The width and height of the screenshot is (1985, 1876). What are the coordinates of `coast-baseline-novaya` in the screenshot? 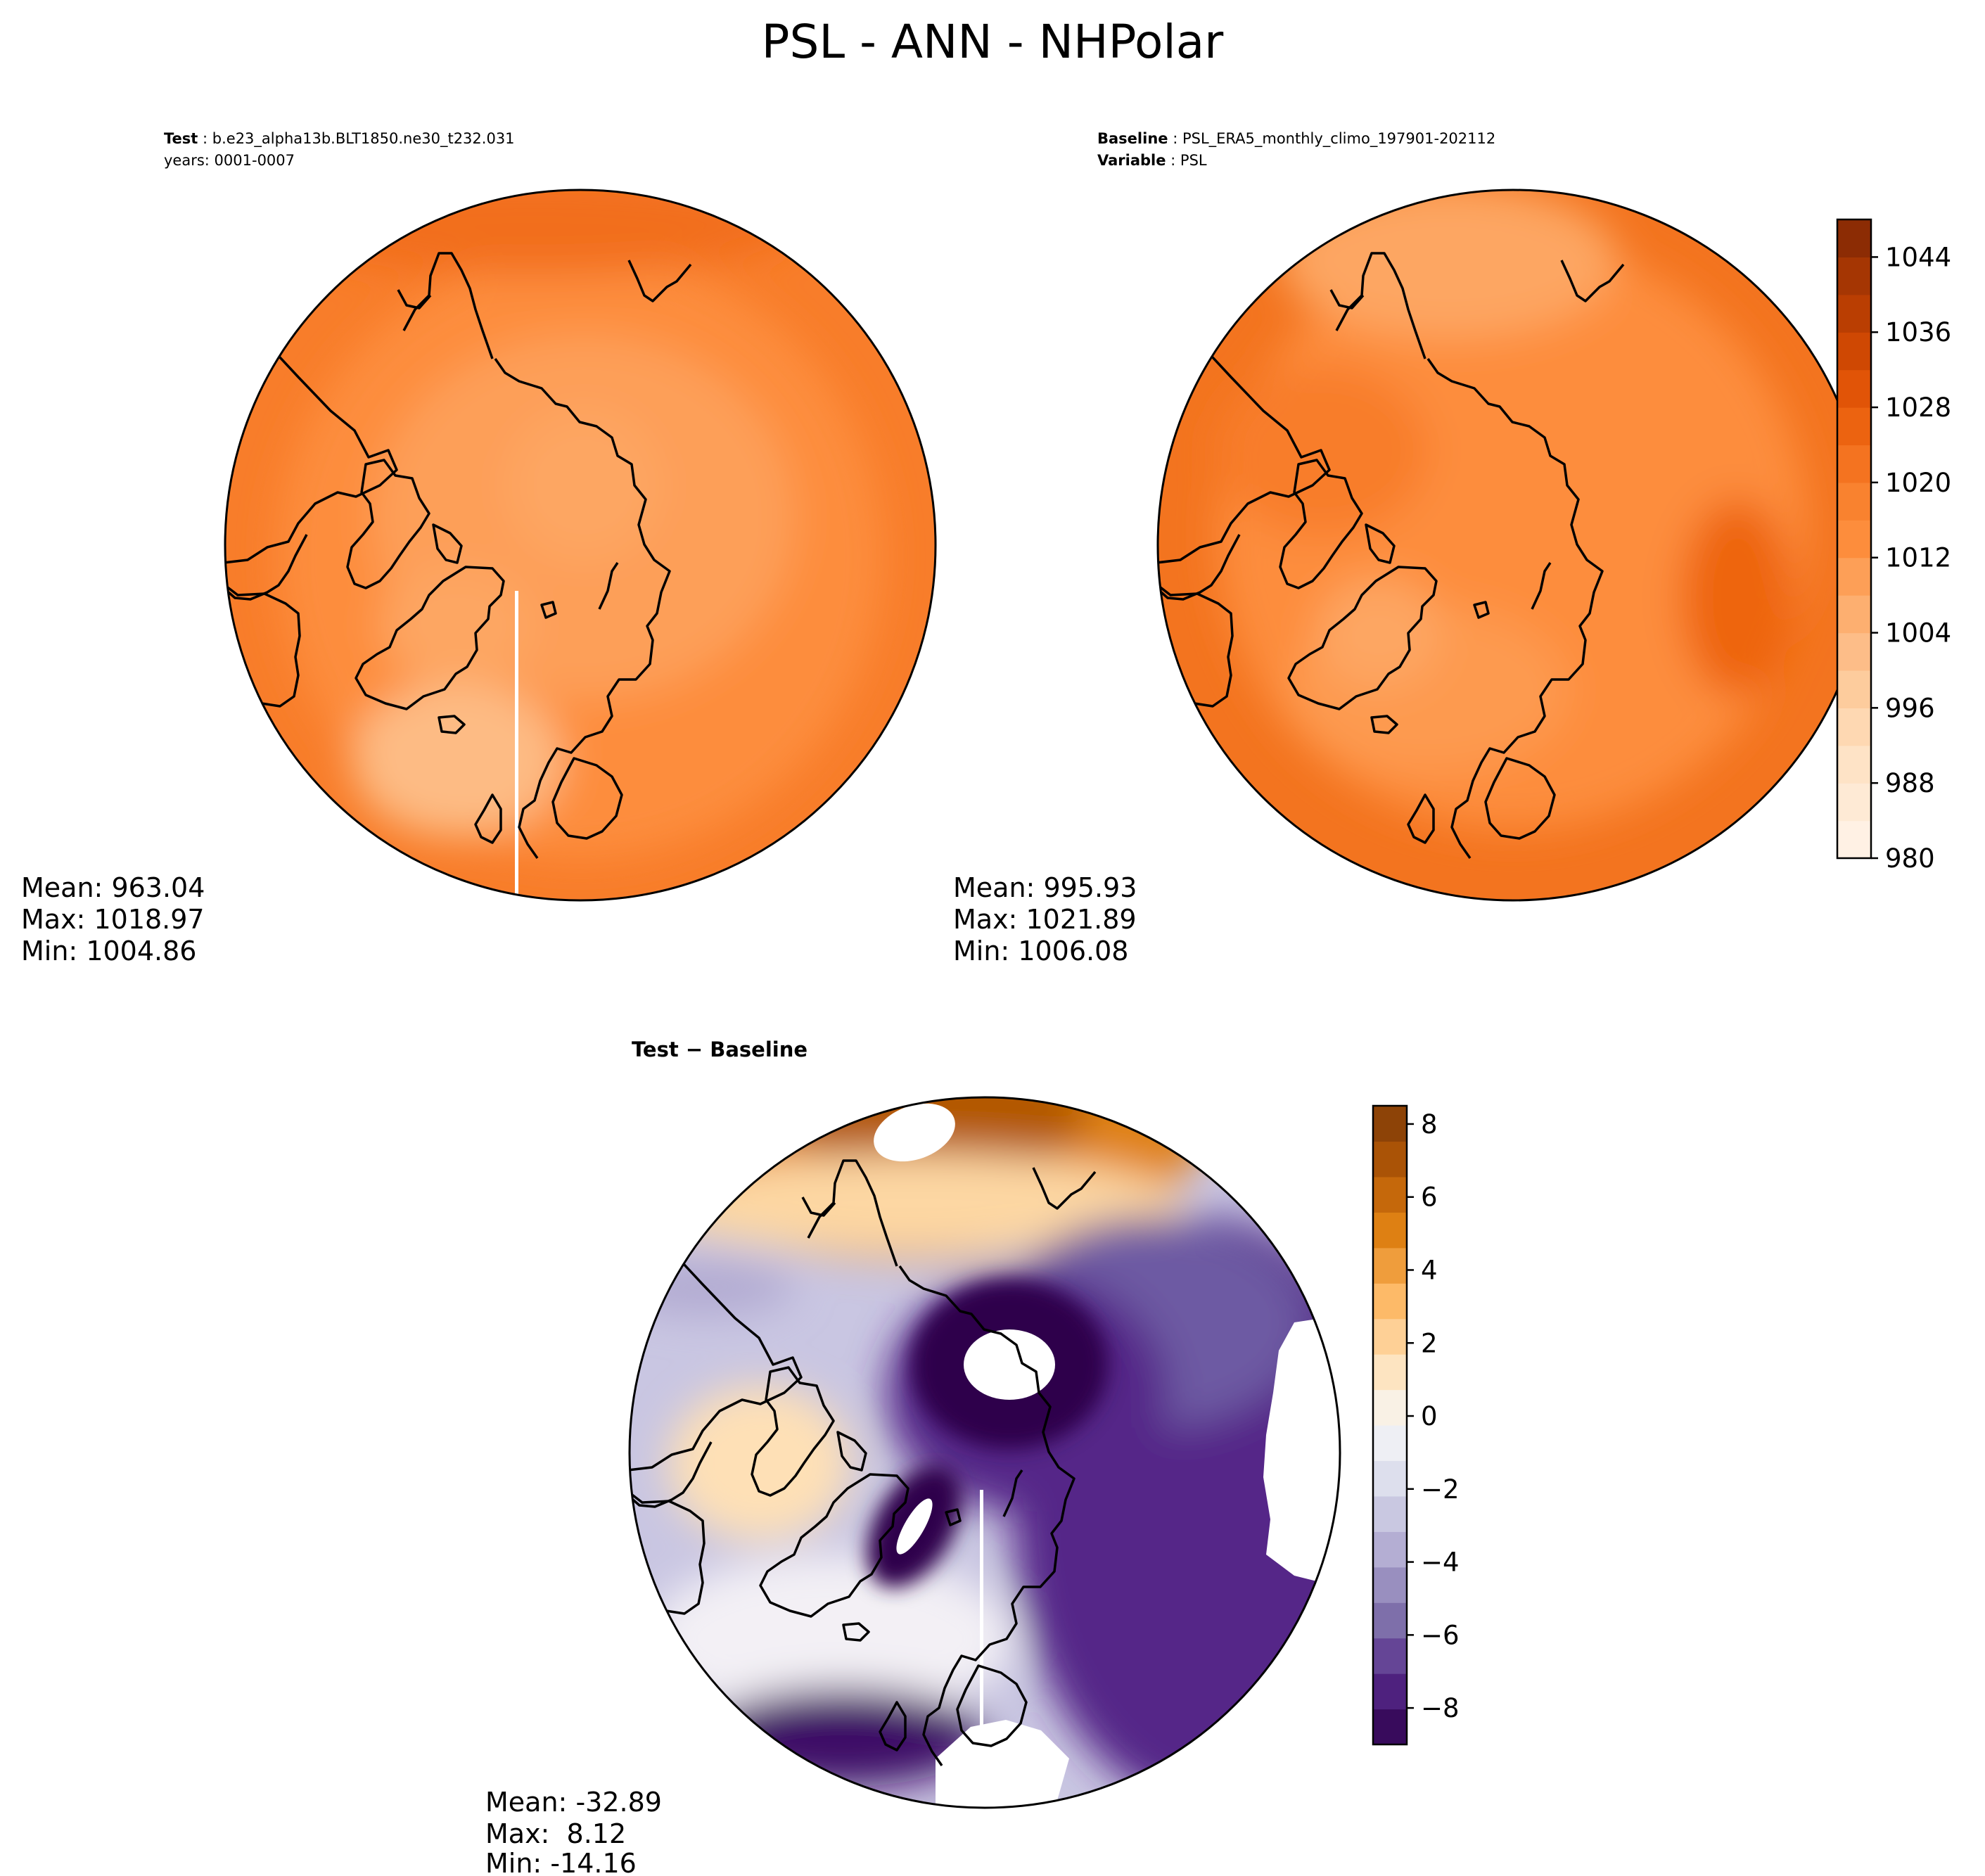 It's located at (1542, 586).